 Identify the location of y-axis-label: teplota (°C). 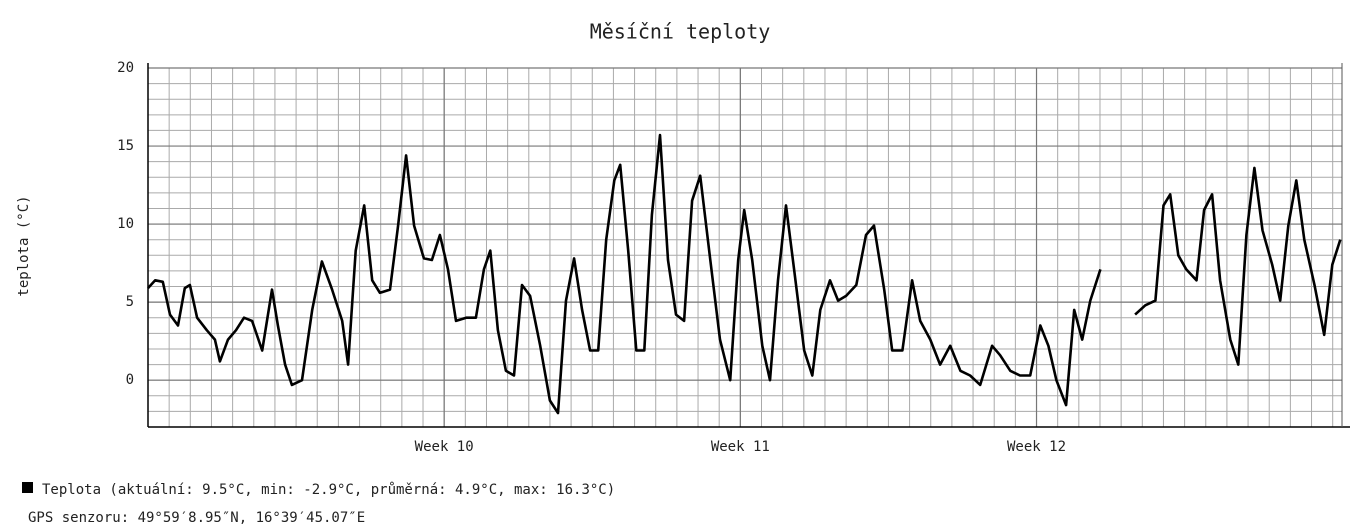
(24, 245).